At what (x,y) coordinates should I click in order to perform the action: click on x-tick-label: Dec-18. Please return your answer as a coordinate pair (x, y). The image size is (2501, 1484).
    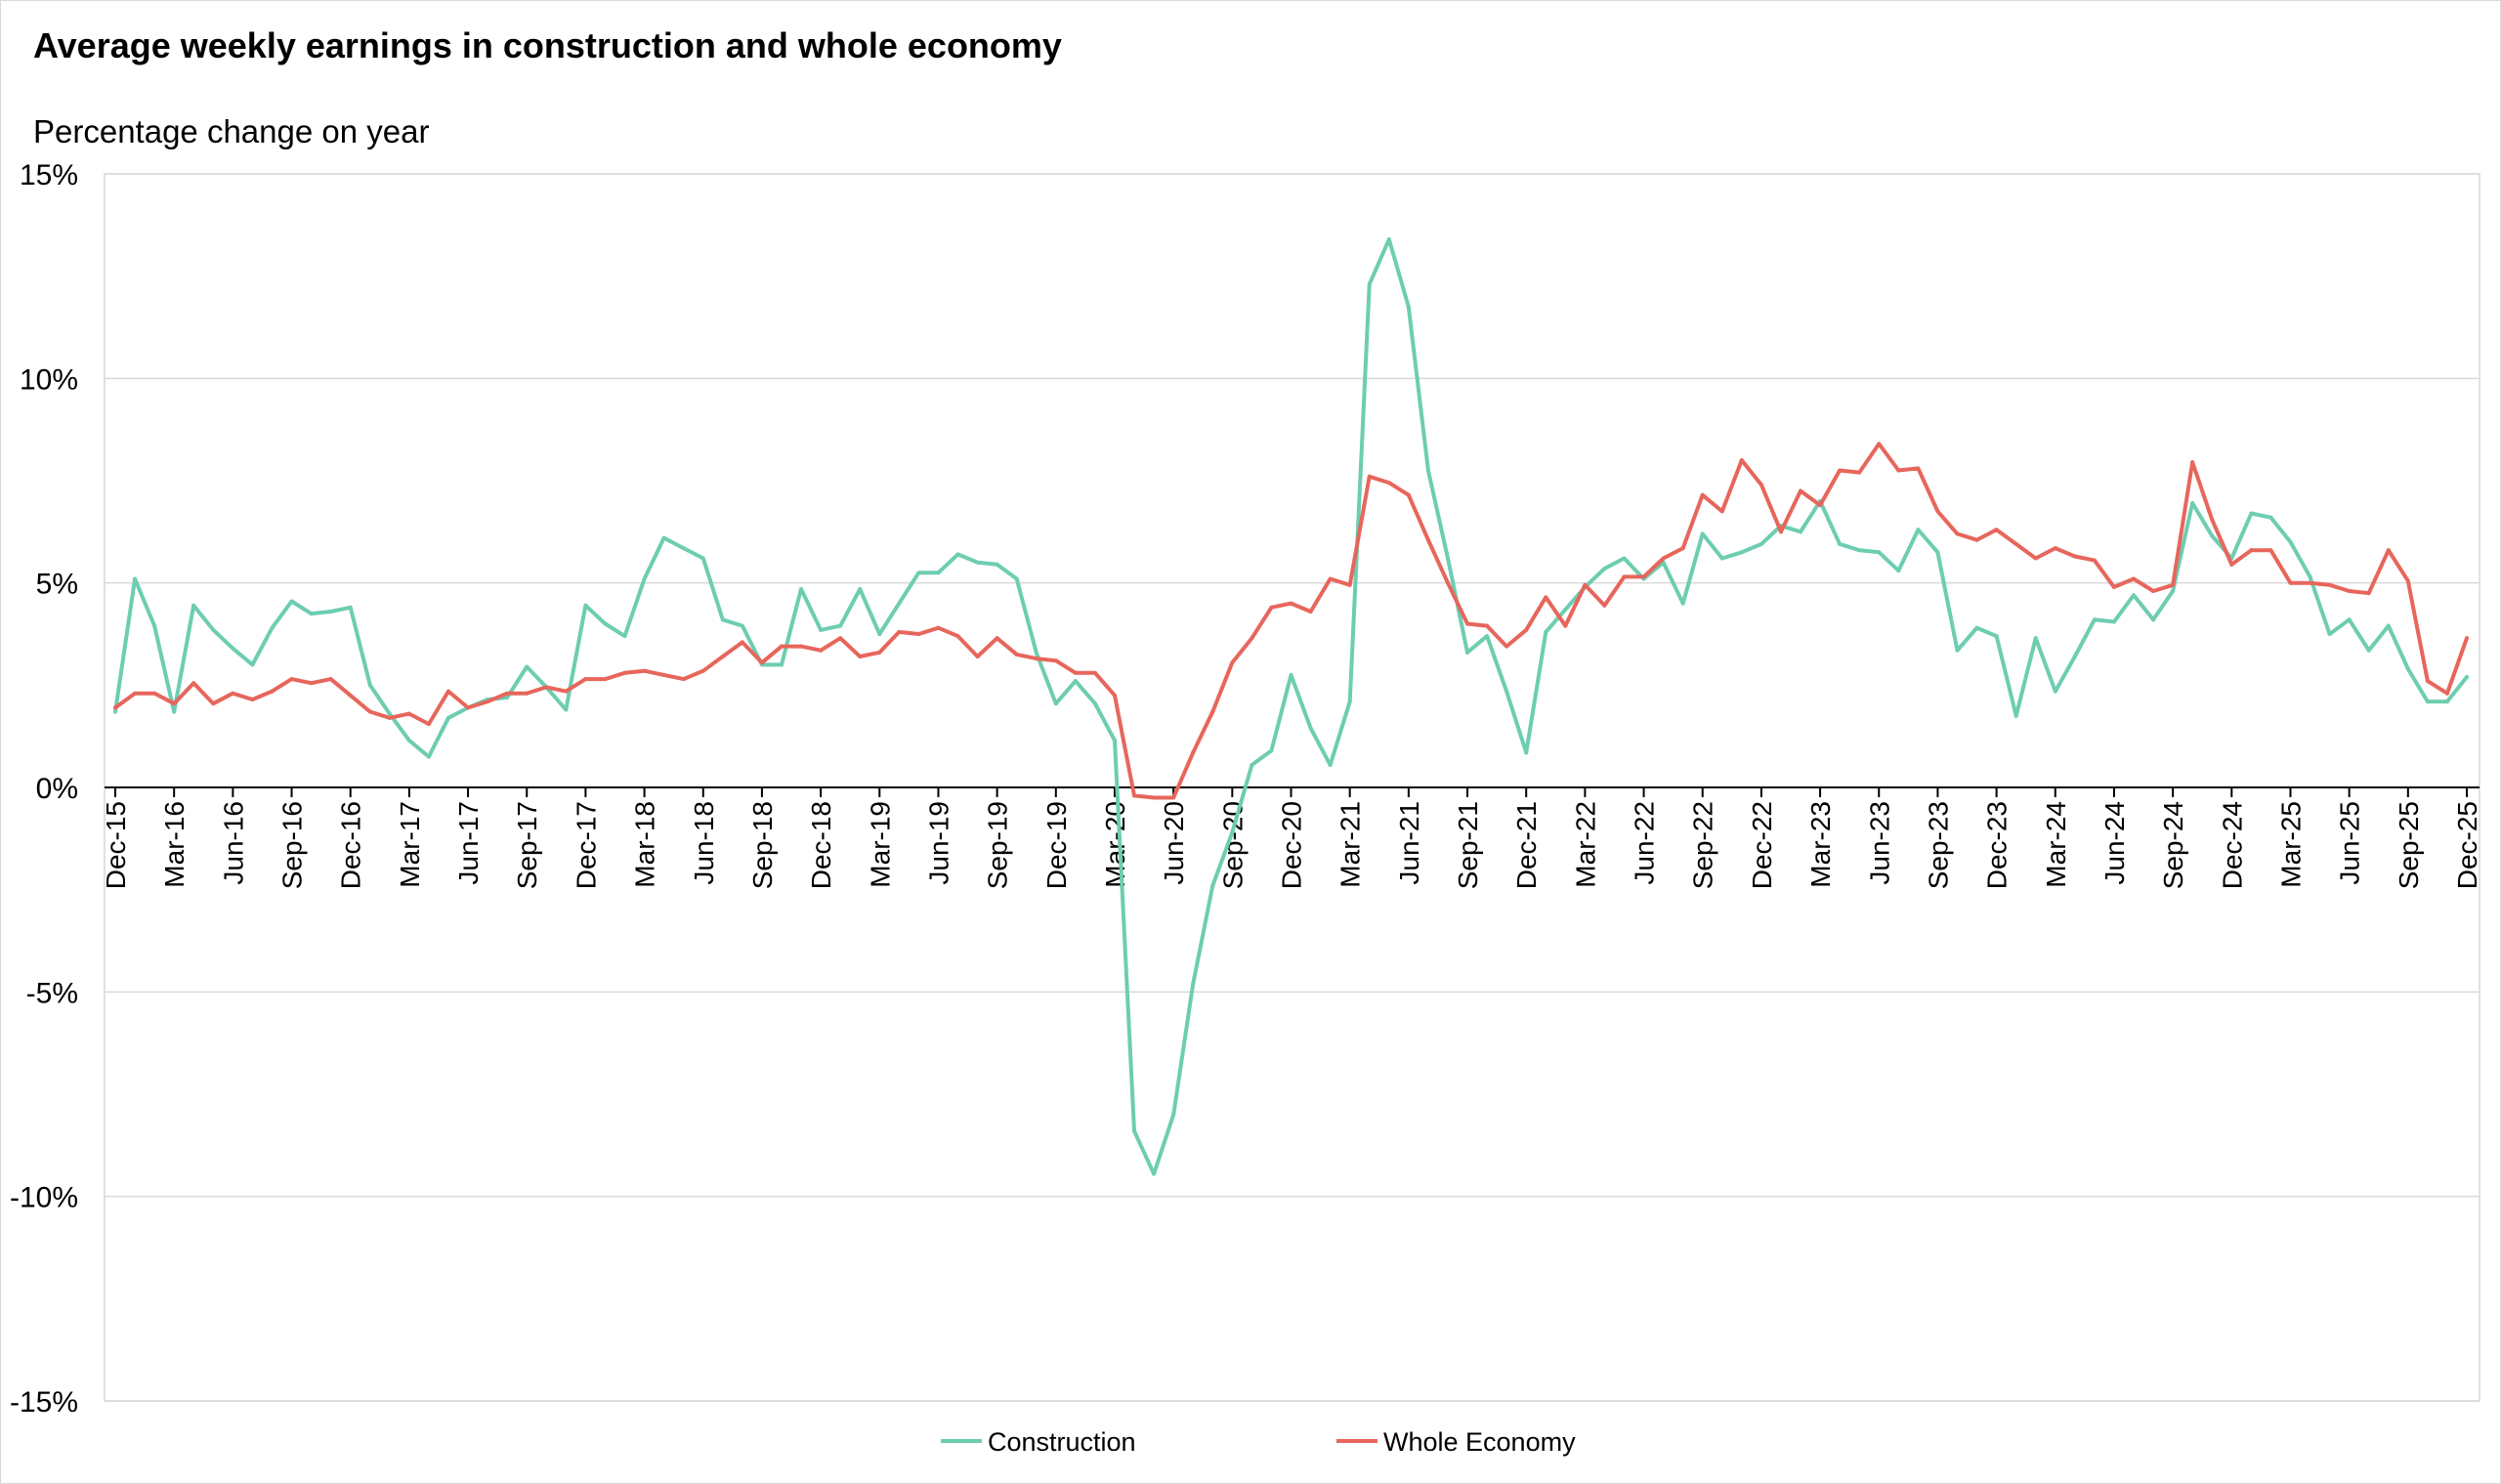
    Looking at the image, I should click on (821, 845).